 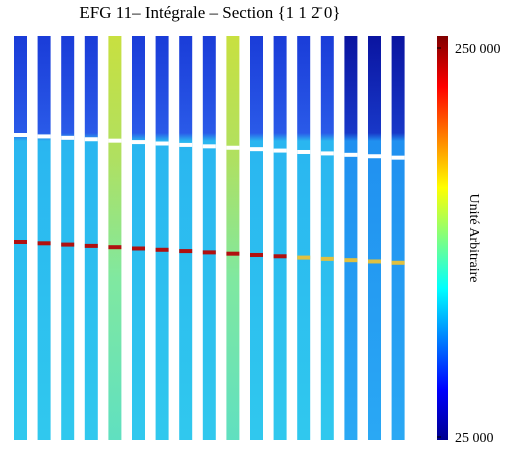 What do you see at coordinates (478, 49) in the screenshot?
I see `colorbar-tick-label: 250 000` at bounding box center [478, 49].